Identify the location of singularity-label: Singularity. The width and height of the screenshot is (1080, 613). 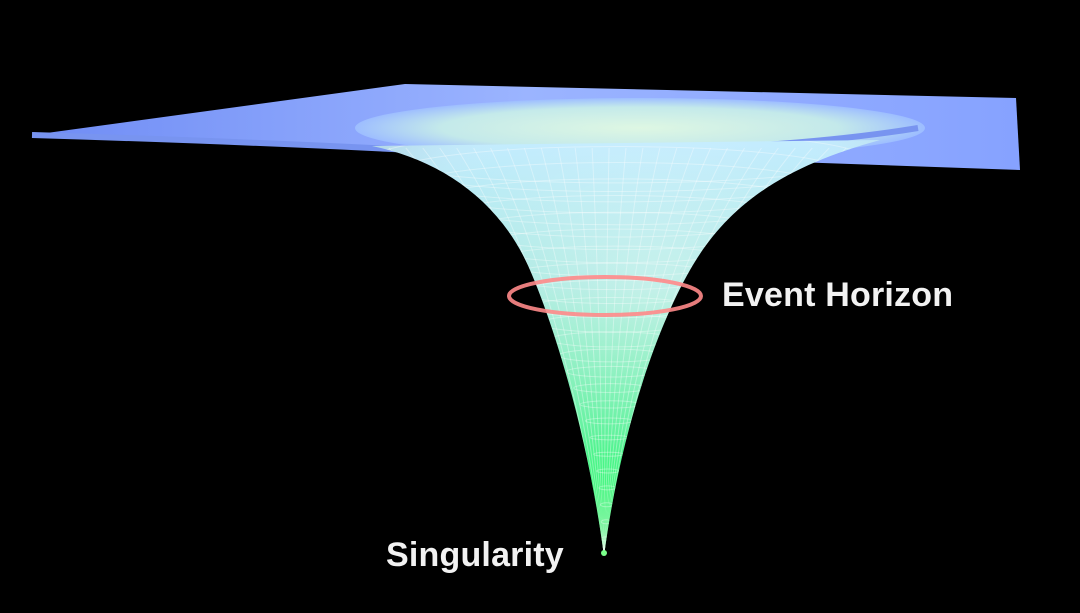
(475, 555).